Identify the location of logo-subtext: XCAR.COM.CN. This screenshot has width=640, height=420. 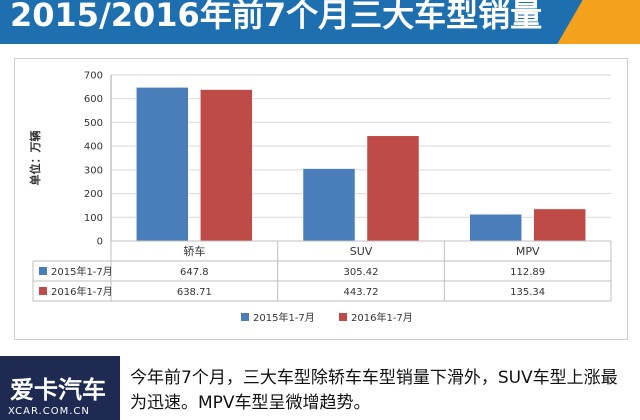
(49, 411).